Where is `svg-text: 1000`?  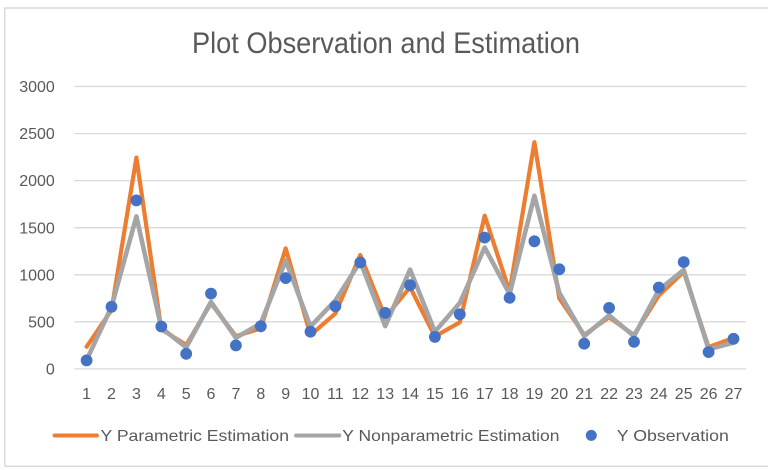
svg-text: 1000 is located at coordinates (37, 275).